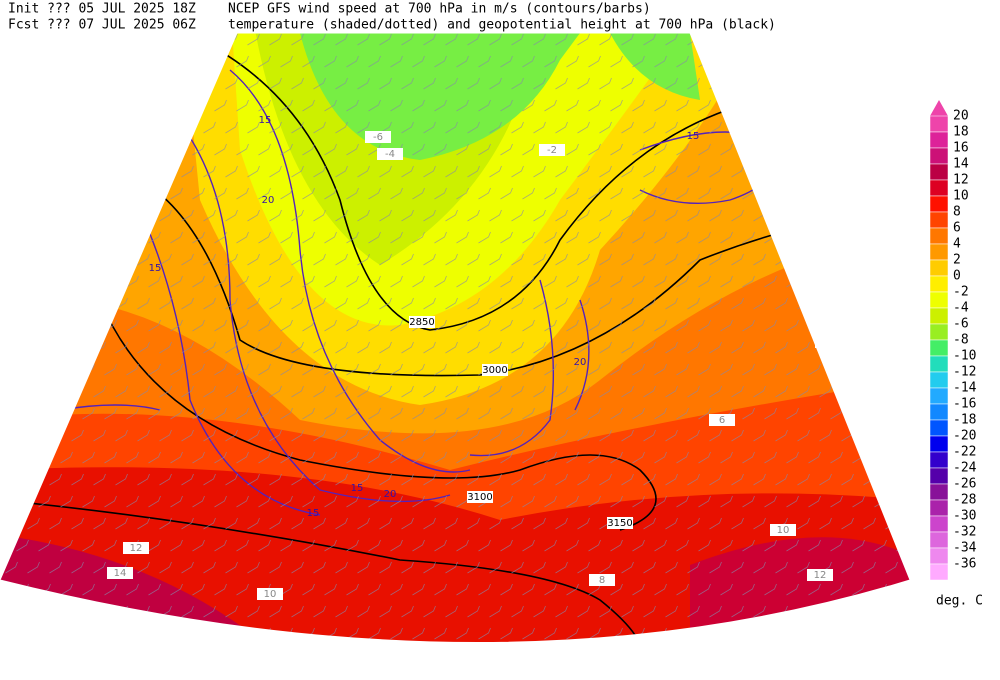 Image resolution: width=1000 pixels, height=680 pixels. I want to click on colorbar-label: 18, so click(961, 132).